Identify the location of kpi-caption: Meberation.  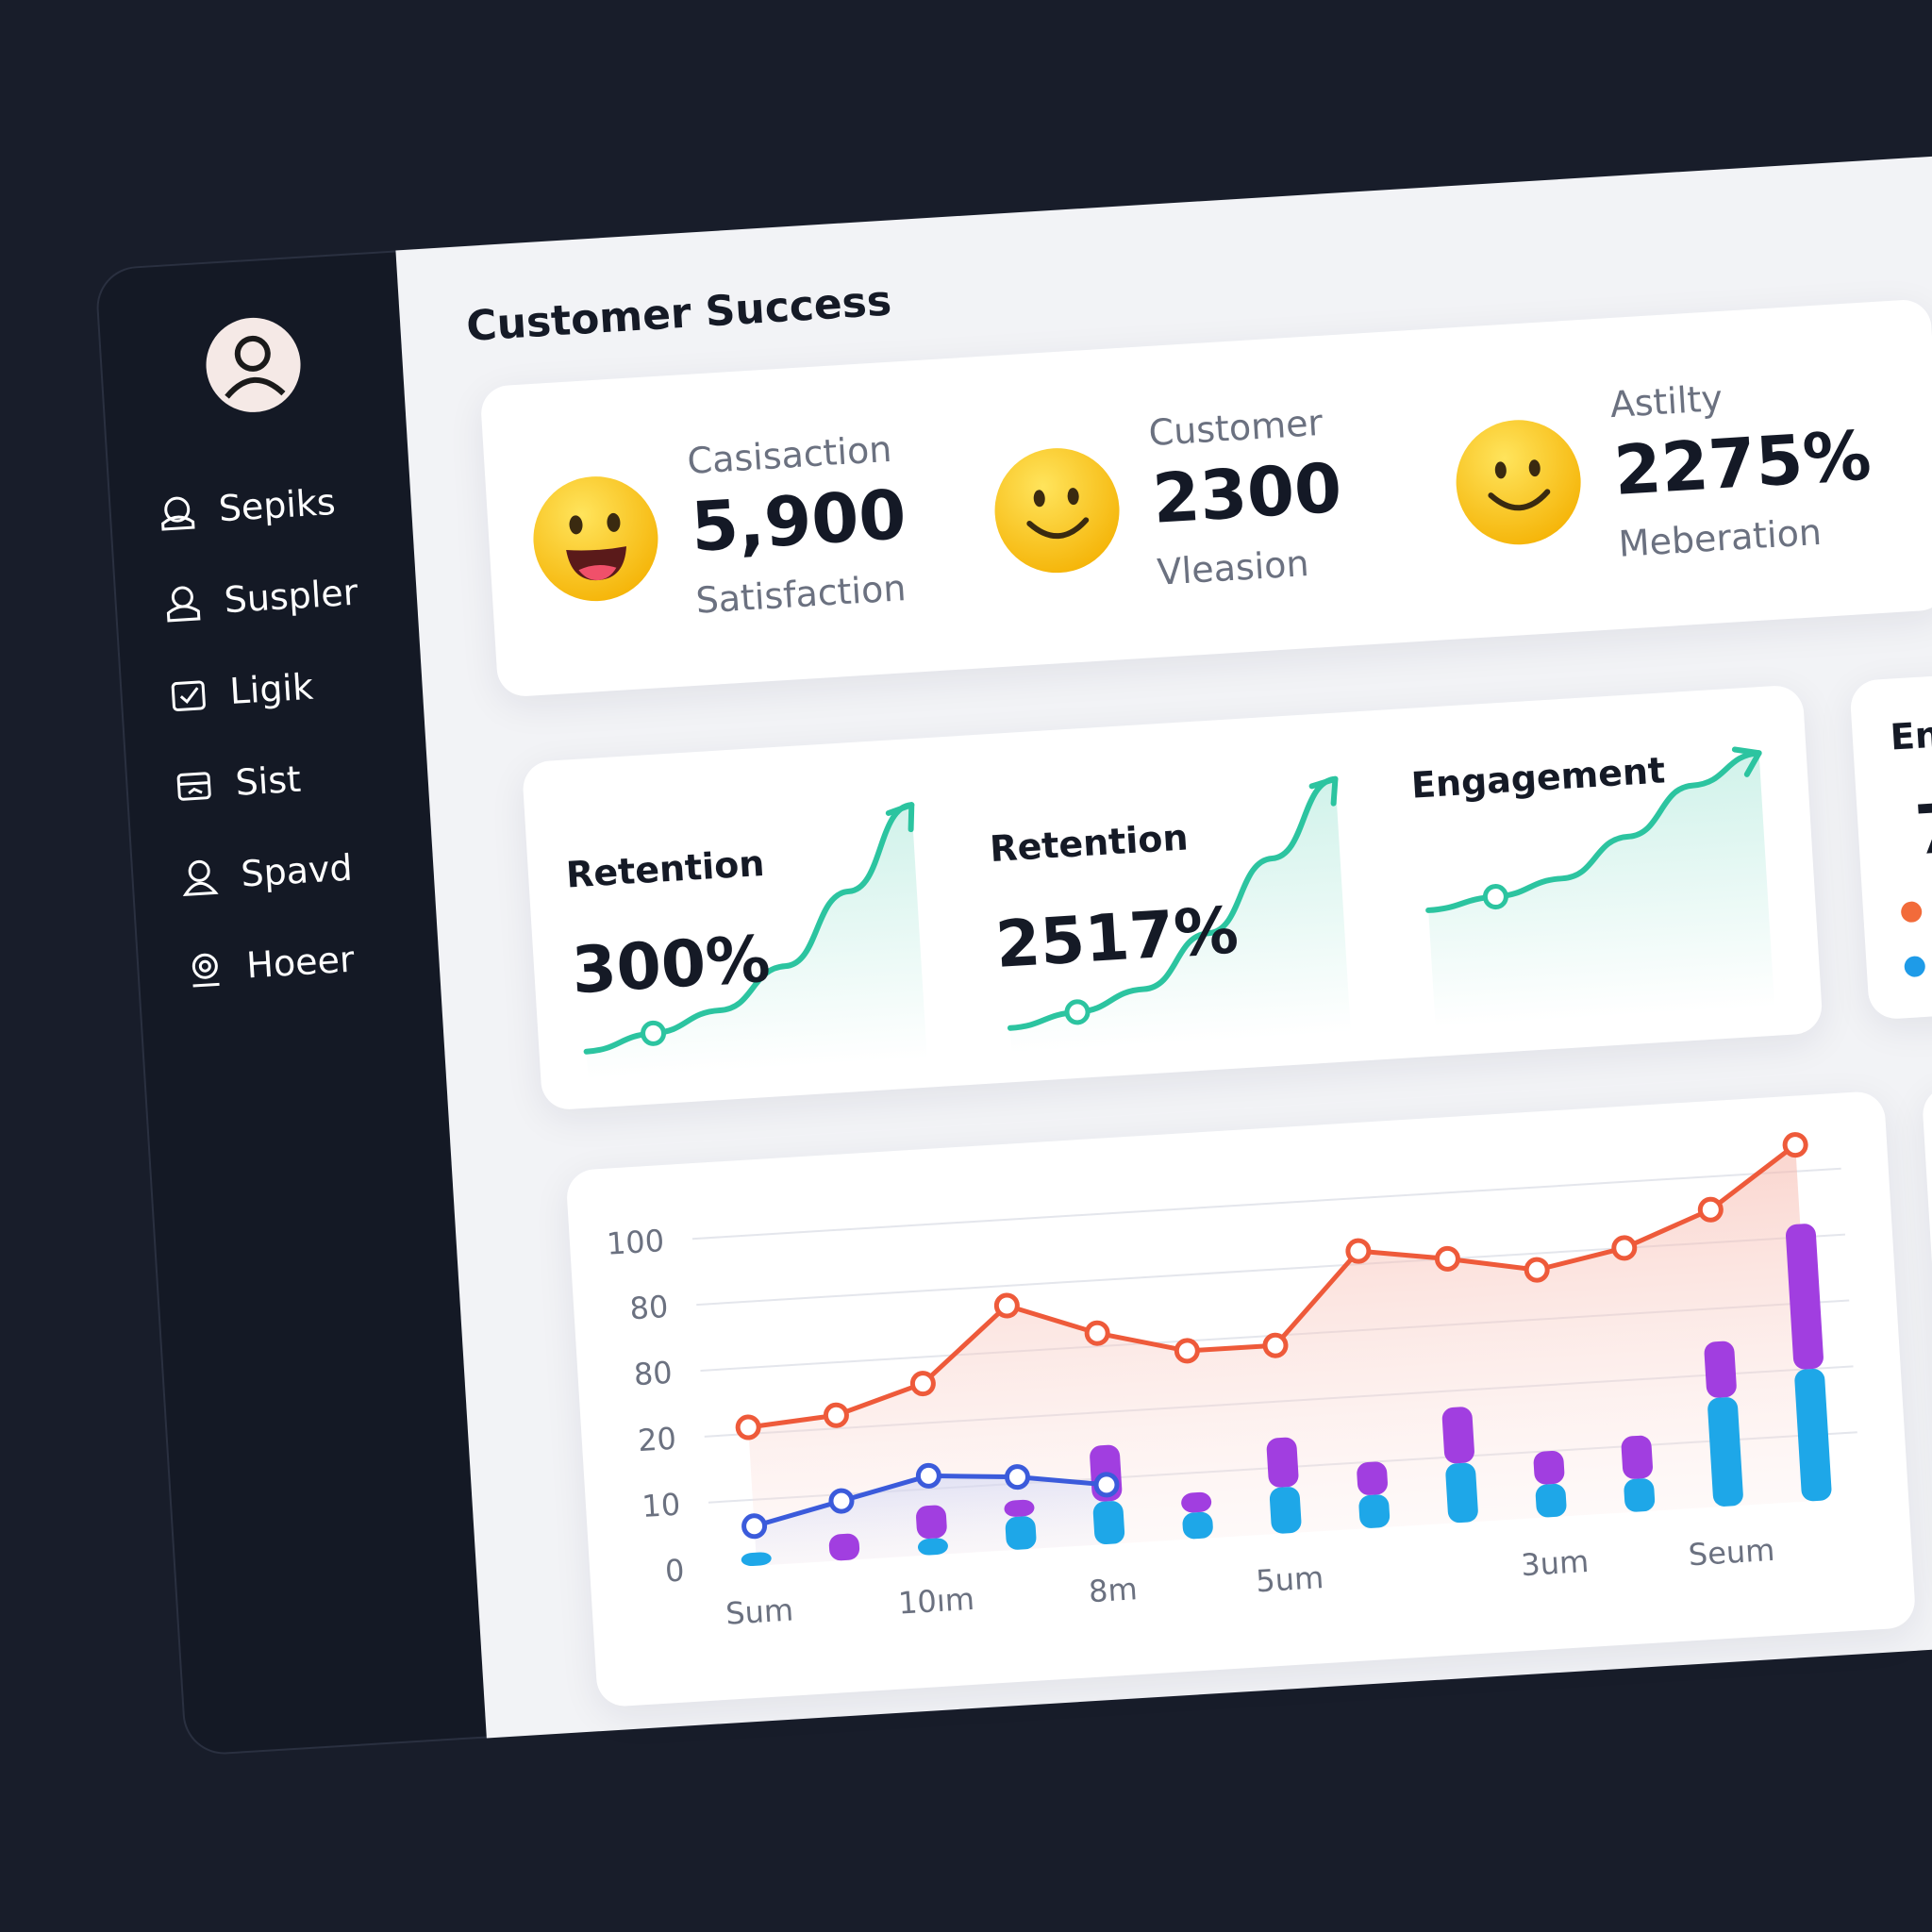
(1721, 538).